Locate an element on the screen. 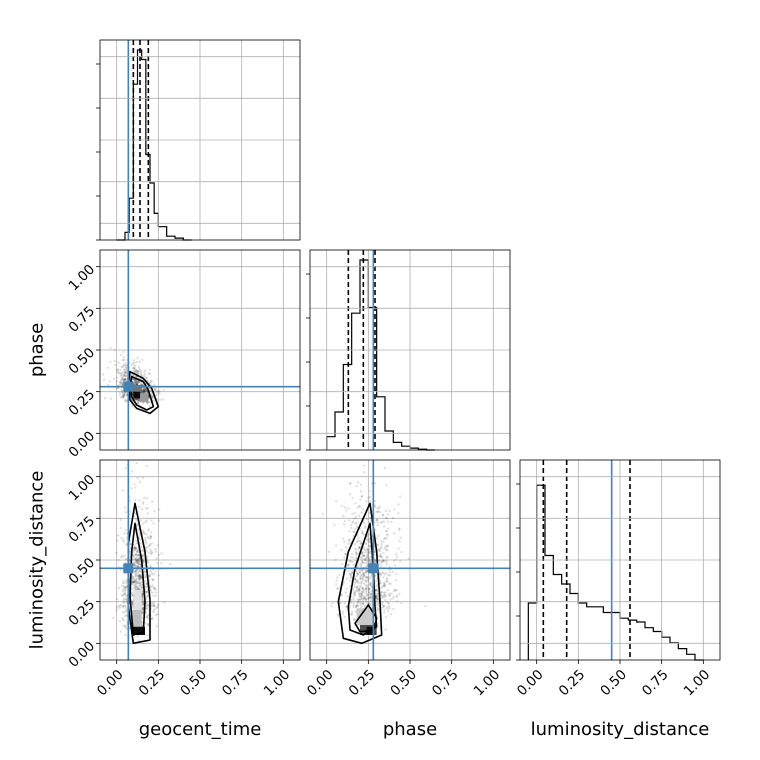  truth-marker is located at coordinates (373, 568).